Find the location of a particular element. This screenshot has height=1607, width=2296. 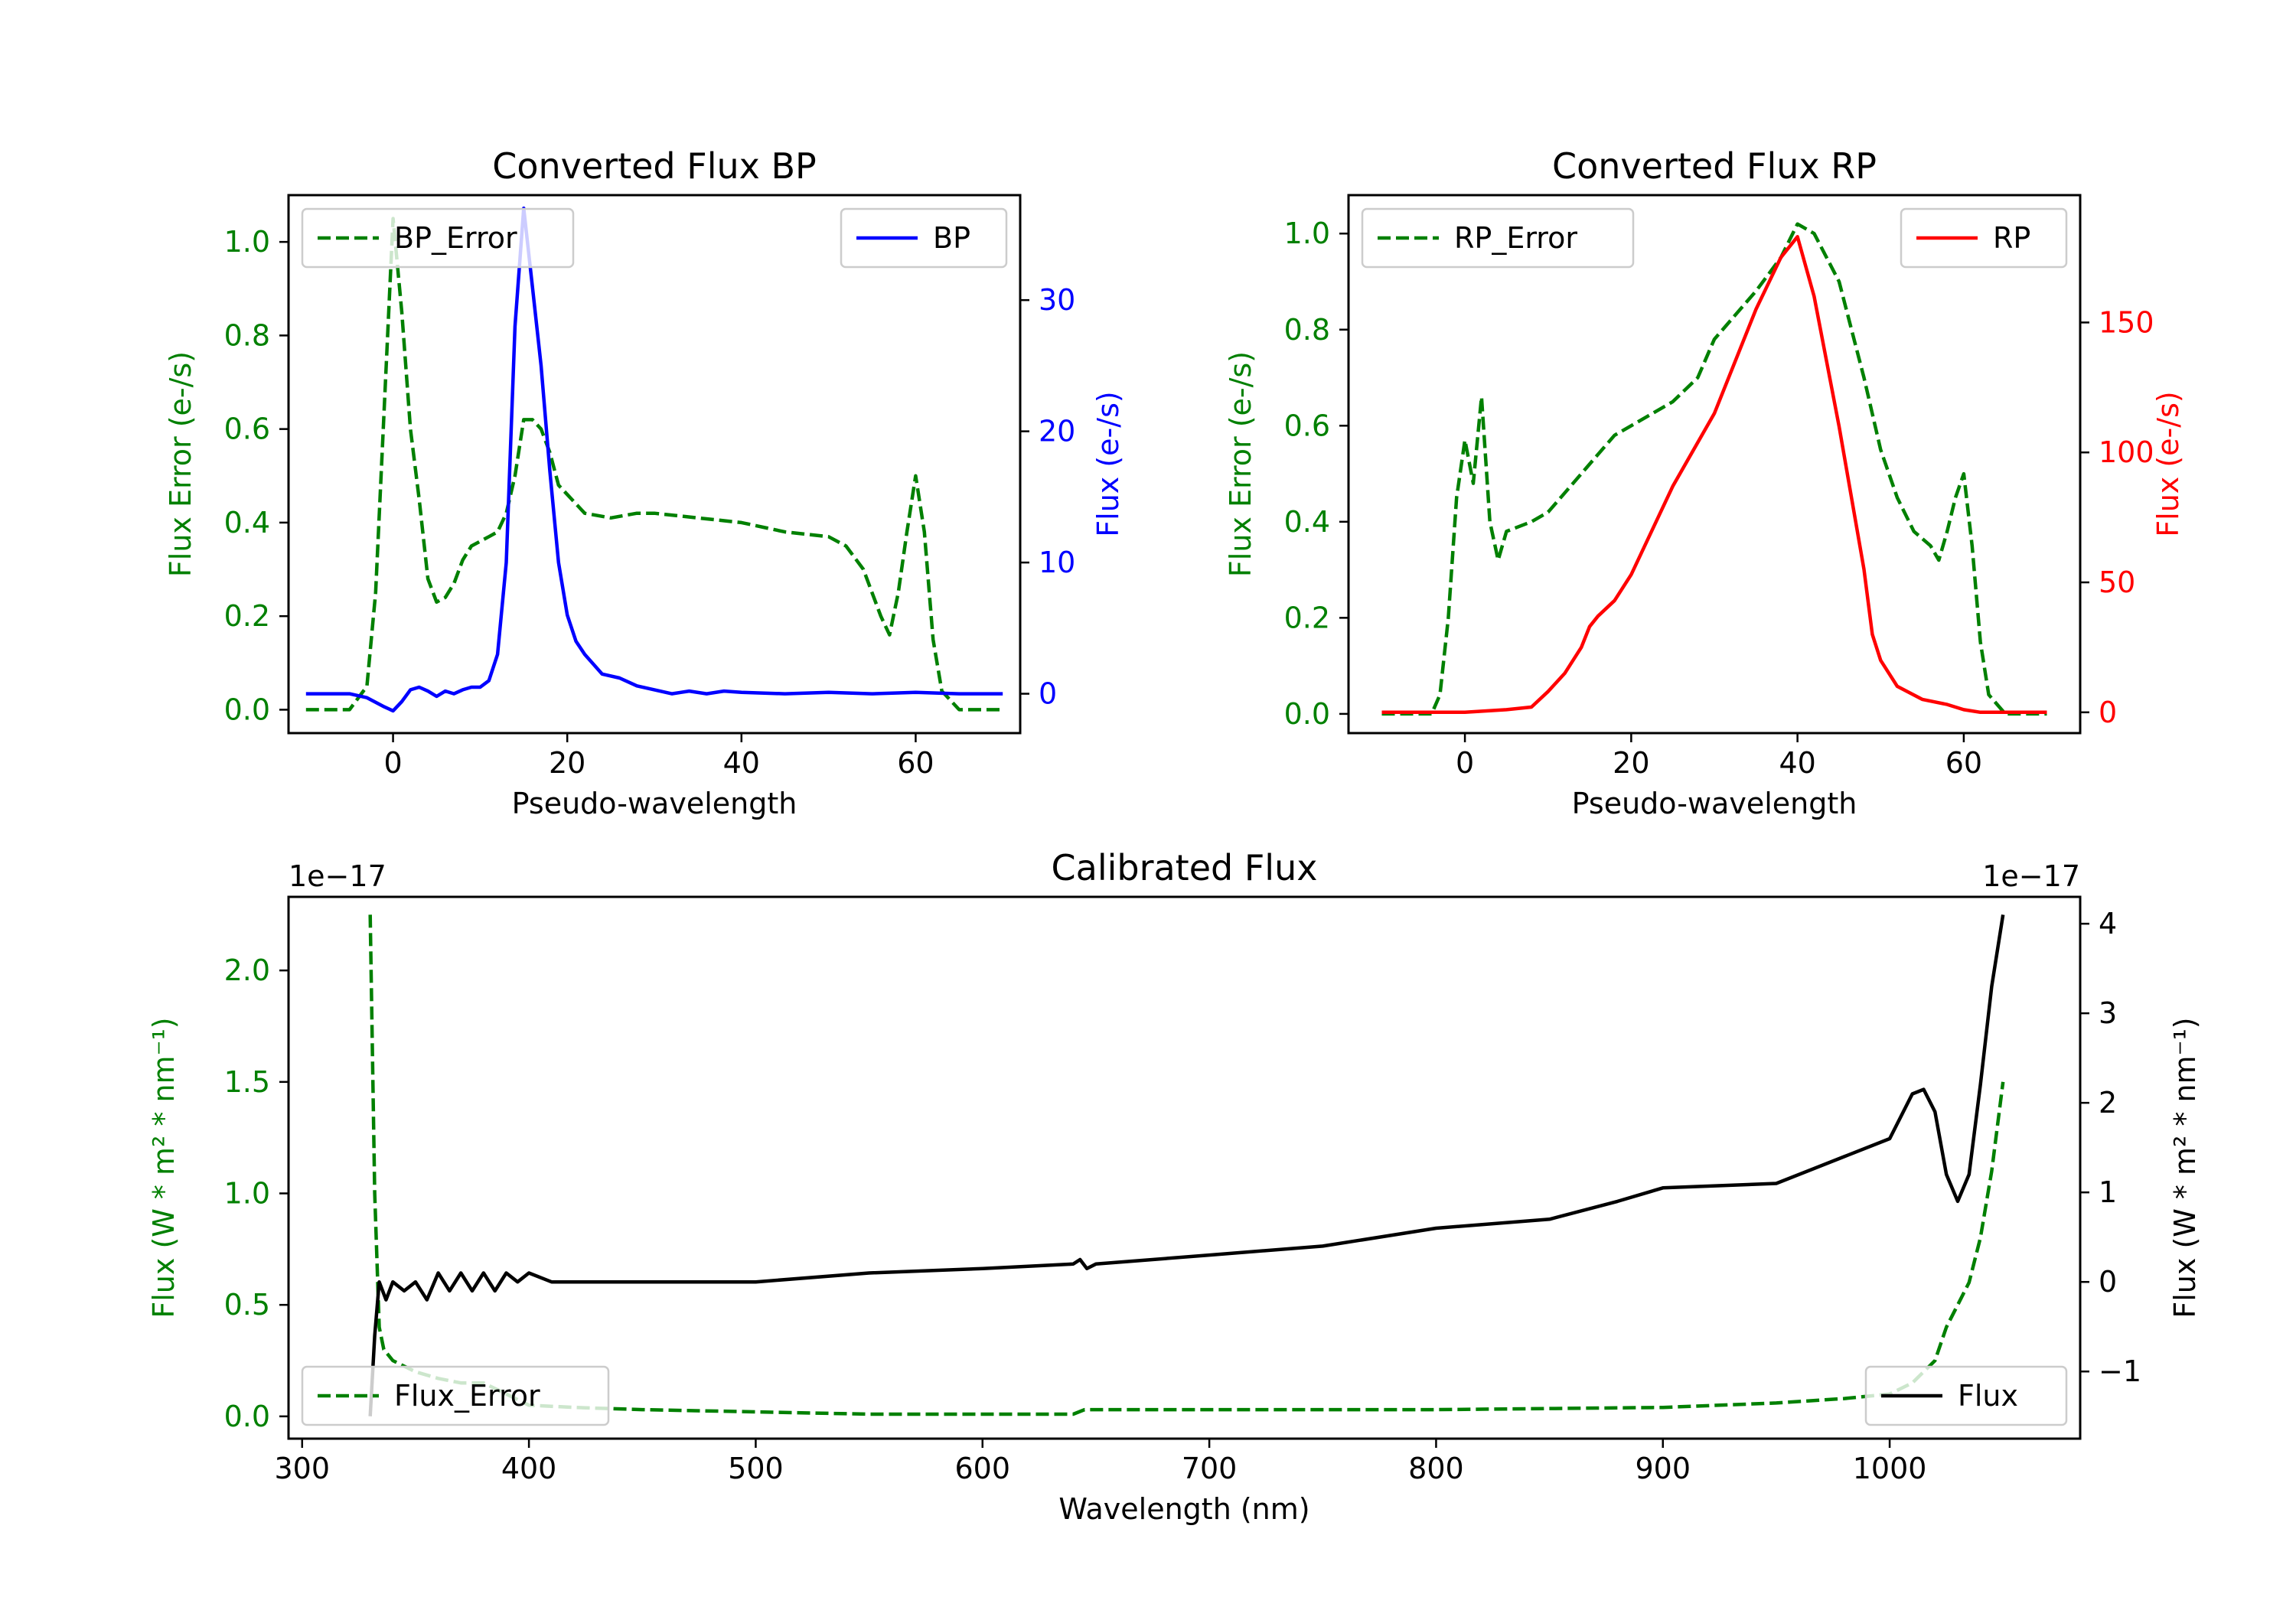

y-right-tick-label: 50 is located at coordinates (2117, 582).